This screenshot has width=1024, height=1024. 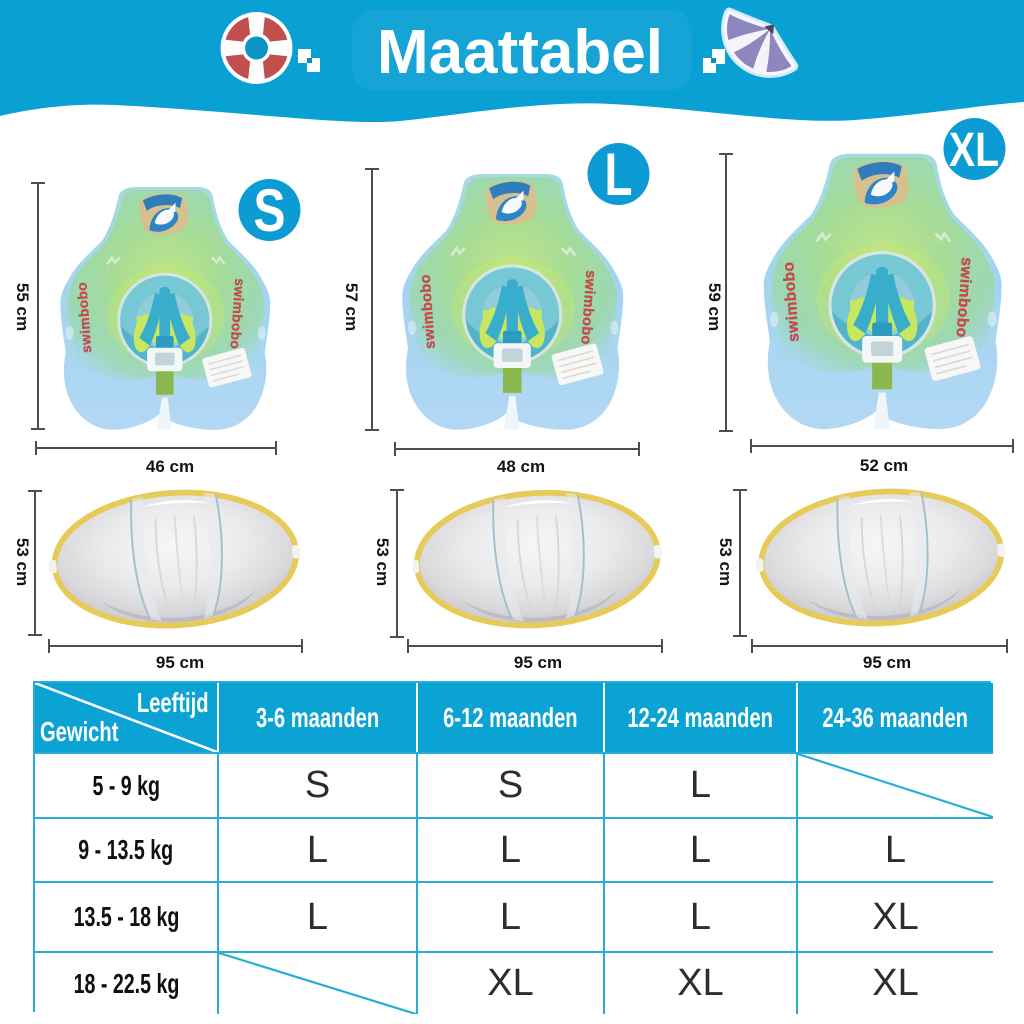 I want to click on svg-text: 59 cm, so click(x=714, y=307).